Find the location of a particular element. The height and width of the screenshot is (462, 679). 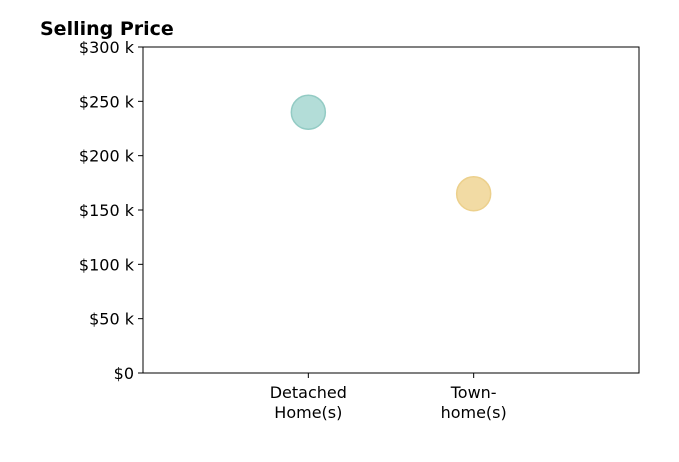

y-tick-label: $300 k is located at coordinates (107, 47).